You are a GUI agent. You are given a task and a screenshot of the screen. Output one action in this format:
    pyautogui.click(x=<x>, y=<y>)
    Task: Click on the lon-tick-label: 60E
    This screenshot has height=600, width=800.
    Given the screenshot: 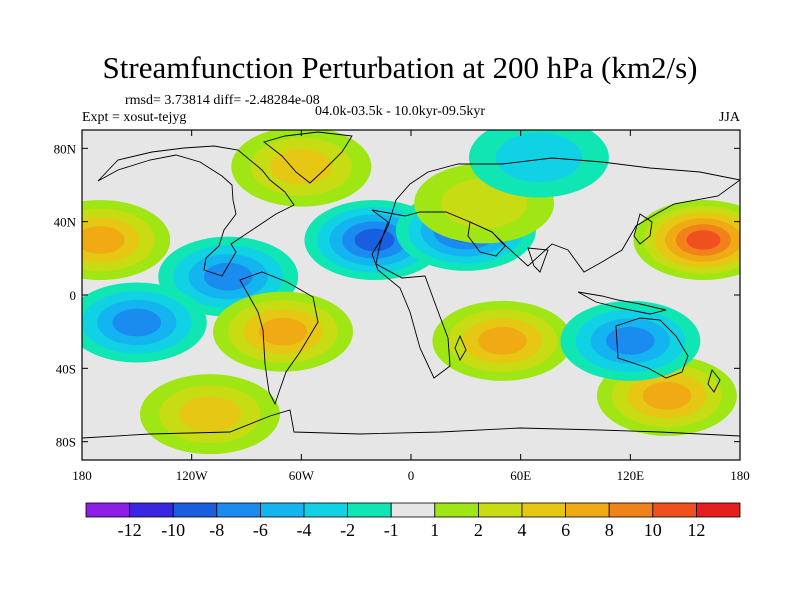 What is the action you would take?
    pyautogui.click(x=520, y=475)
    